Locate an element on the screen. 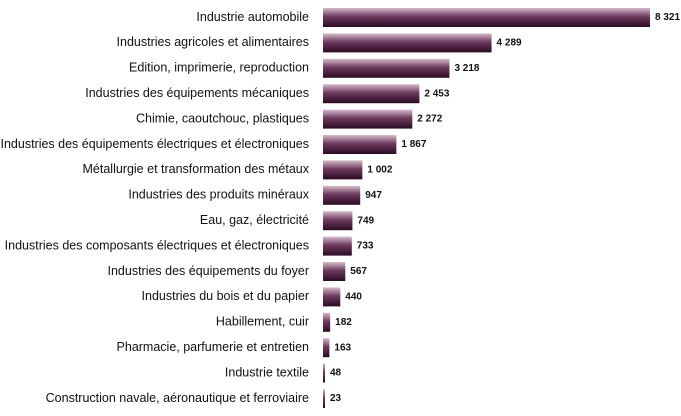  value-label: 2 453 is located at coordinates (436, 93).